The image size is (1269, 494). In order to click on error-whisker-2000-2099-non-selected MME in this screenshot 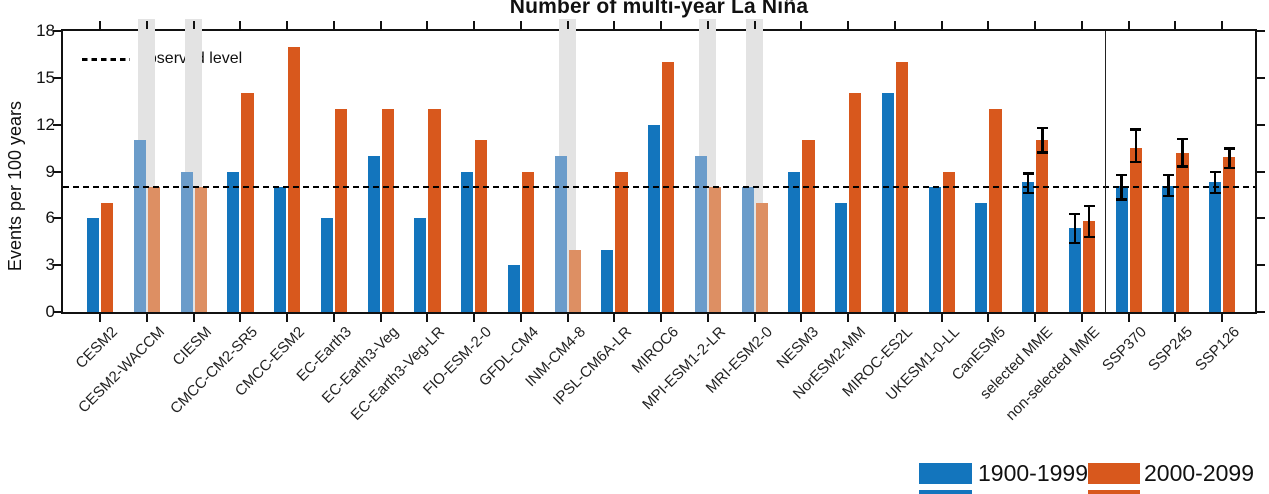, I will do `click(1089, 221)`.